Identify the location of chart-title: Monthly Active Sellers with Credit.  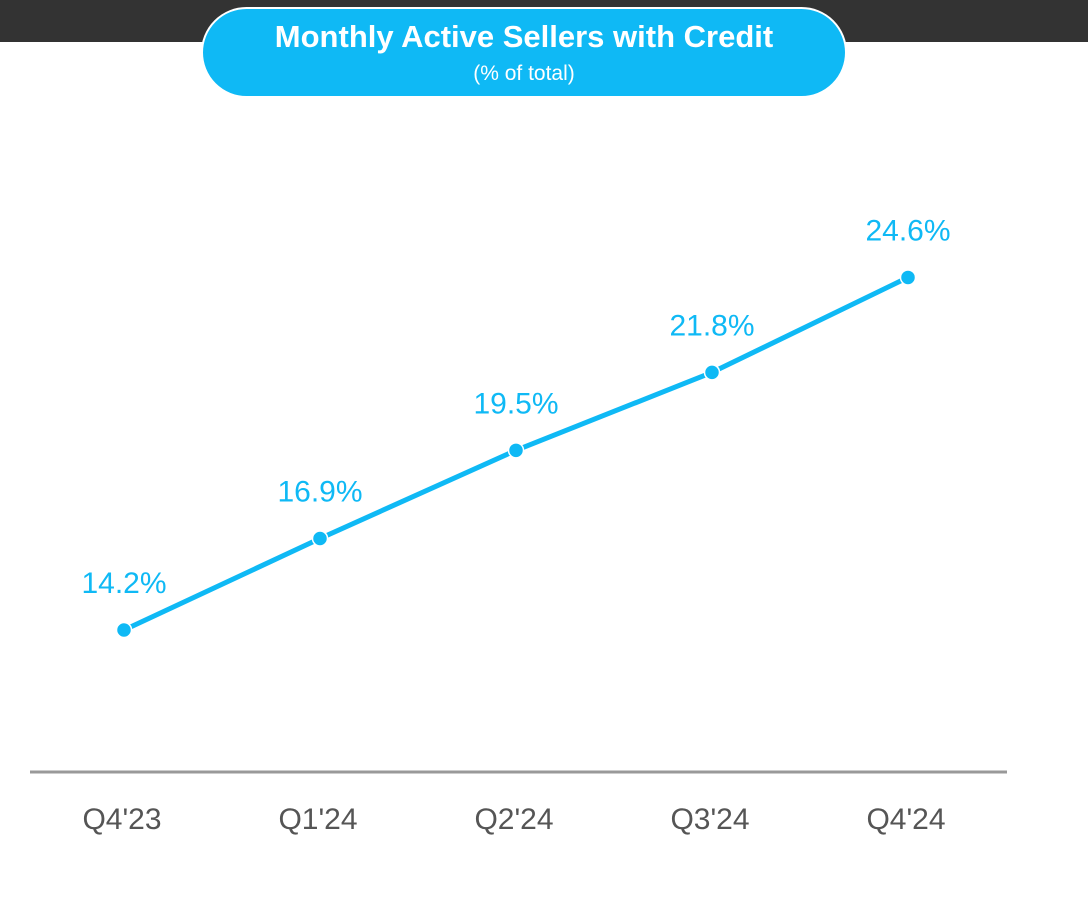
(524, 36).